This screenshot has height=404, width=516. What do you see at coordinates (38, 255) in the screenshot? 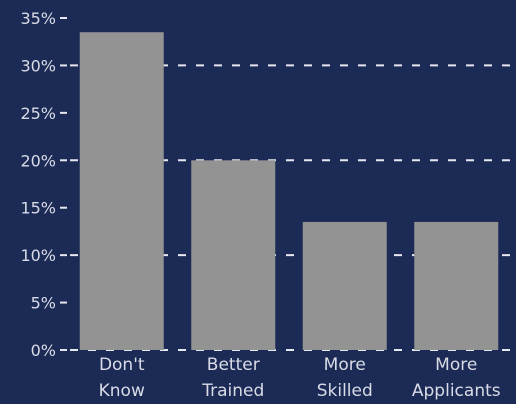
I see `y-tick-label: 10%` at bounding box center [38, 255].